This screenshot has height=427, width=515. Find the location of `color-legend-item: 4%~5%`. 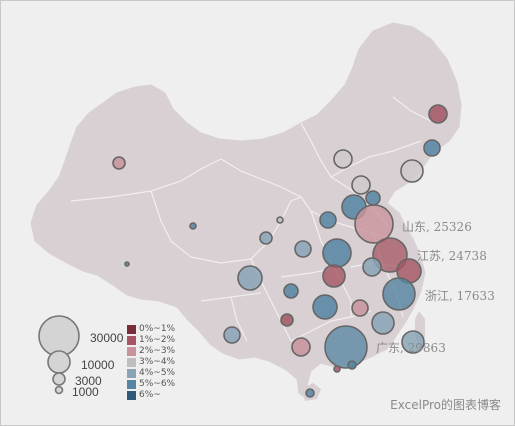

color-legend-item: 4%~5% is located at coordinates (151, 373).